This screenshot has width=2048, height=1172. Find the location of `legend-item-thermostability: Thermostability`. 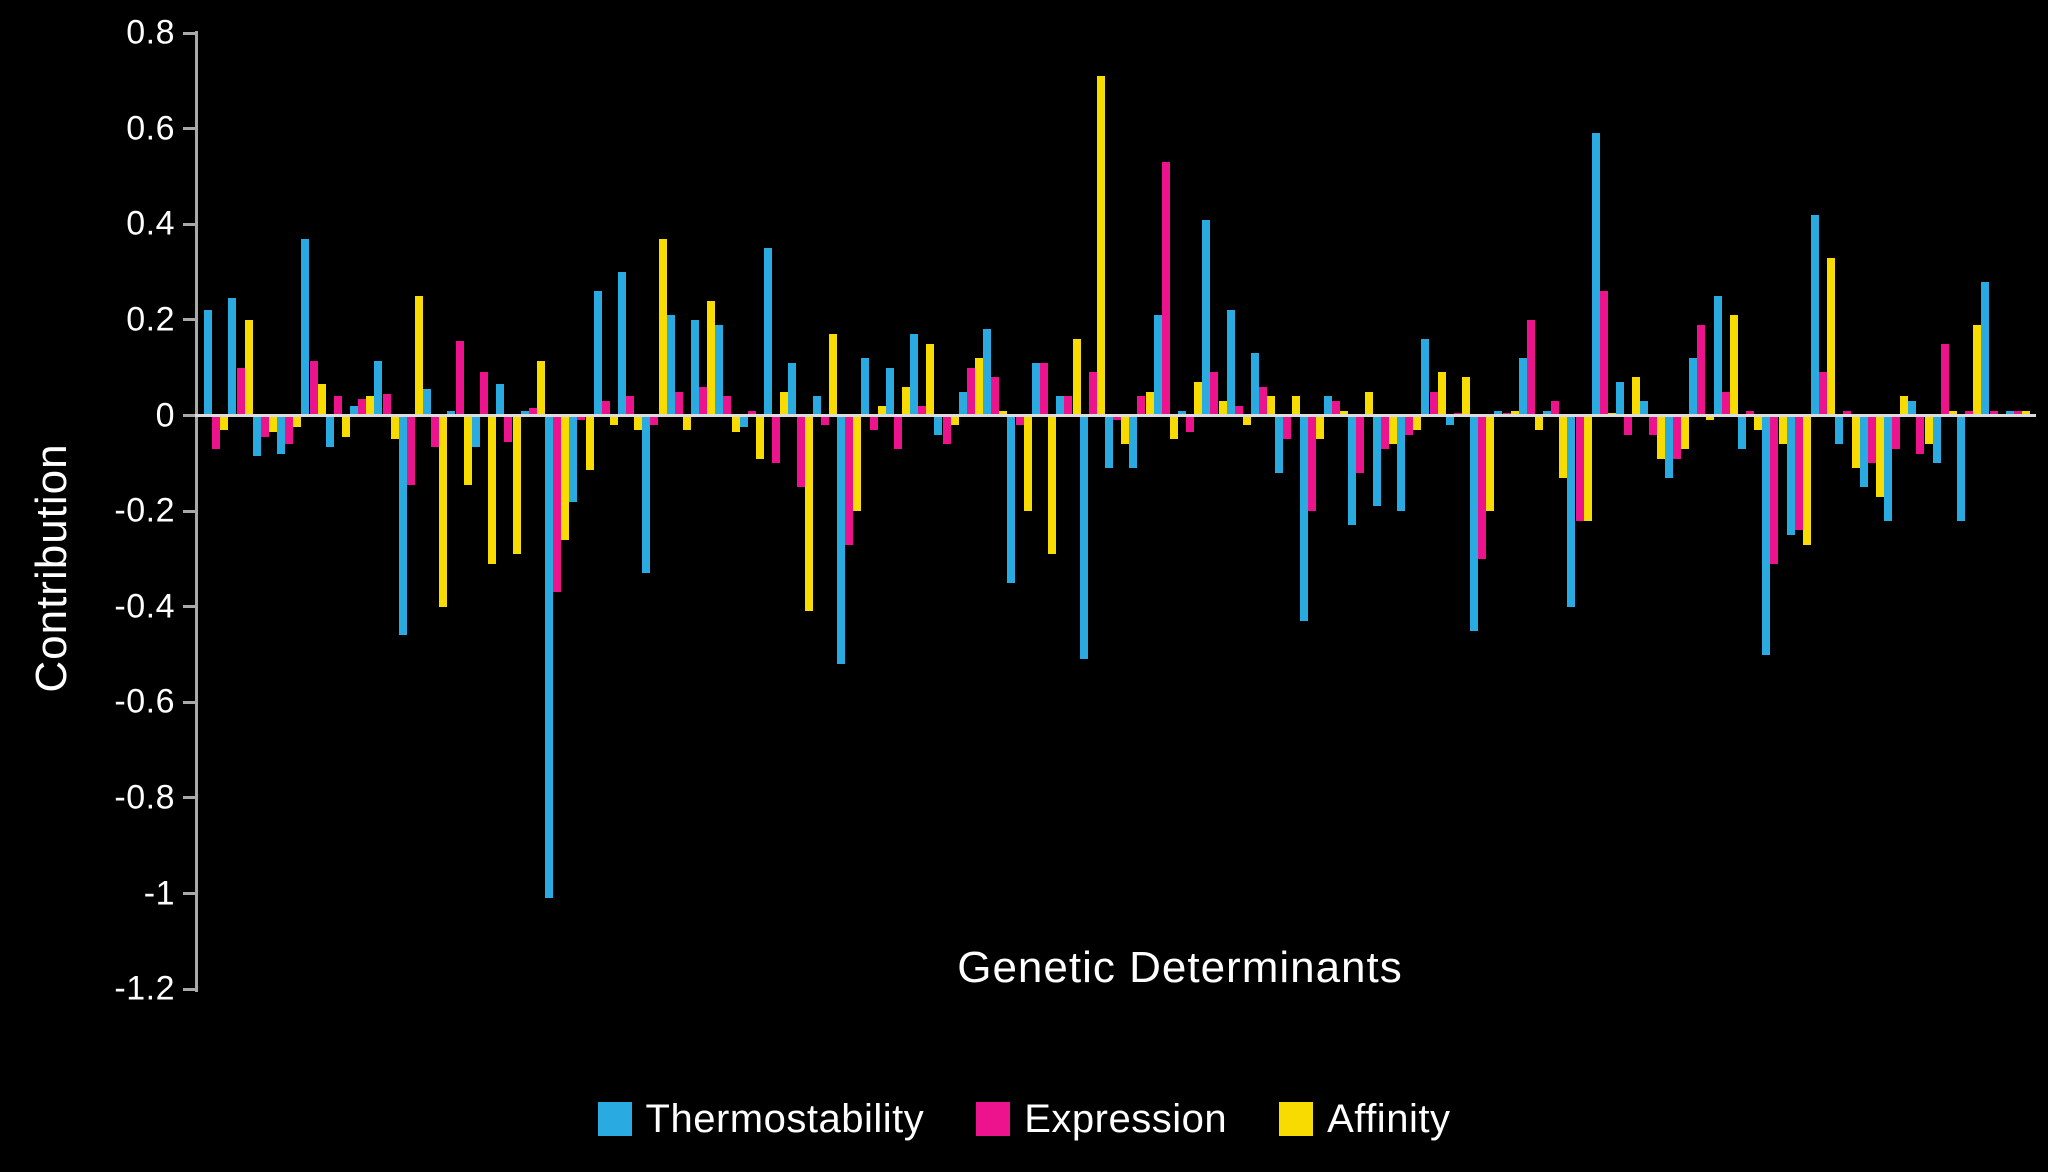

legend-item-thermostability: Thermostability is located at coordinates (761, 1119).